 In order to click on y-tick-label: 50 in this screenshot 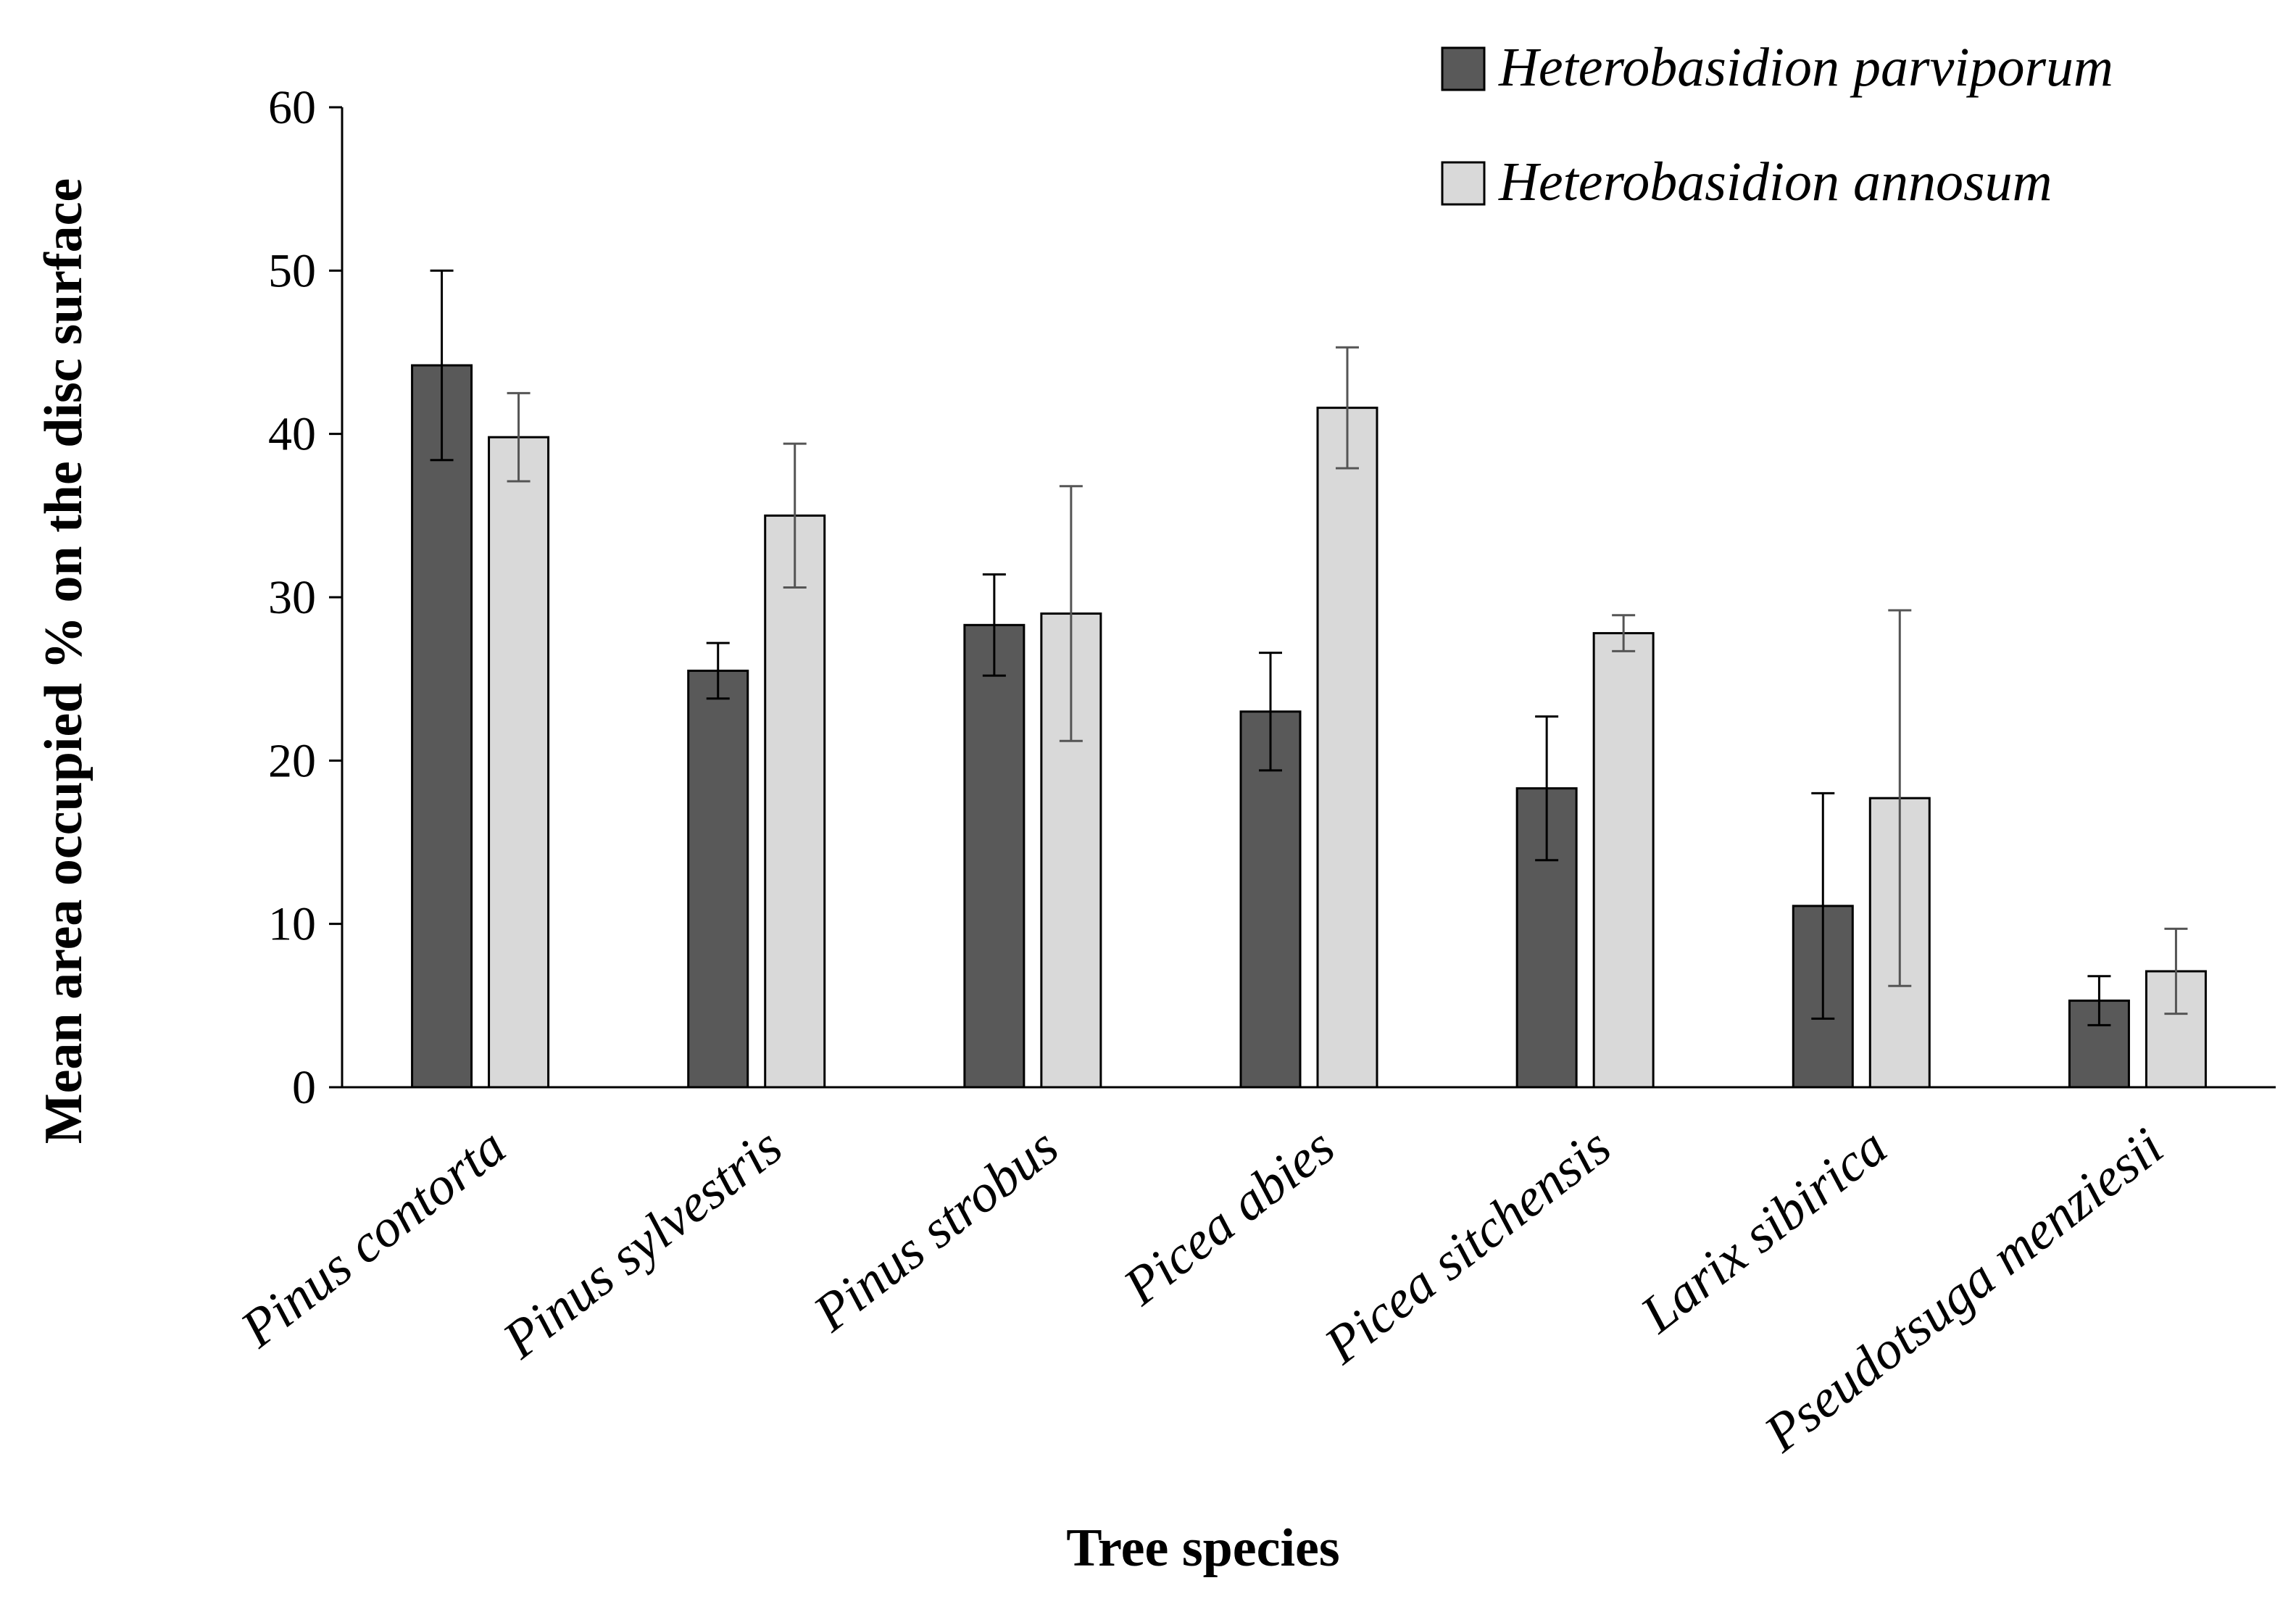, I will do `click(292, 270)`.